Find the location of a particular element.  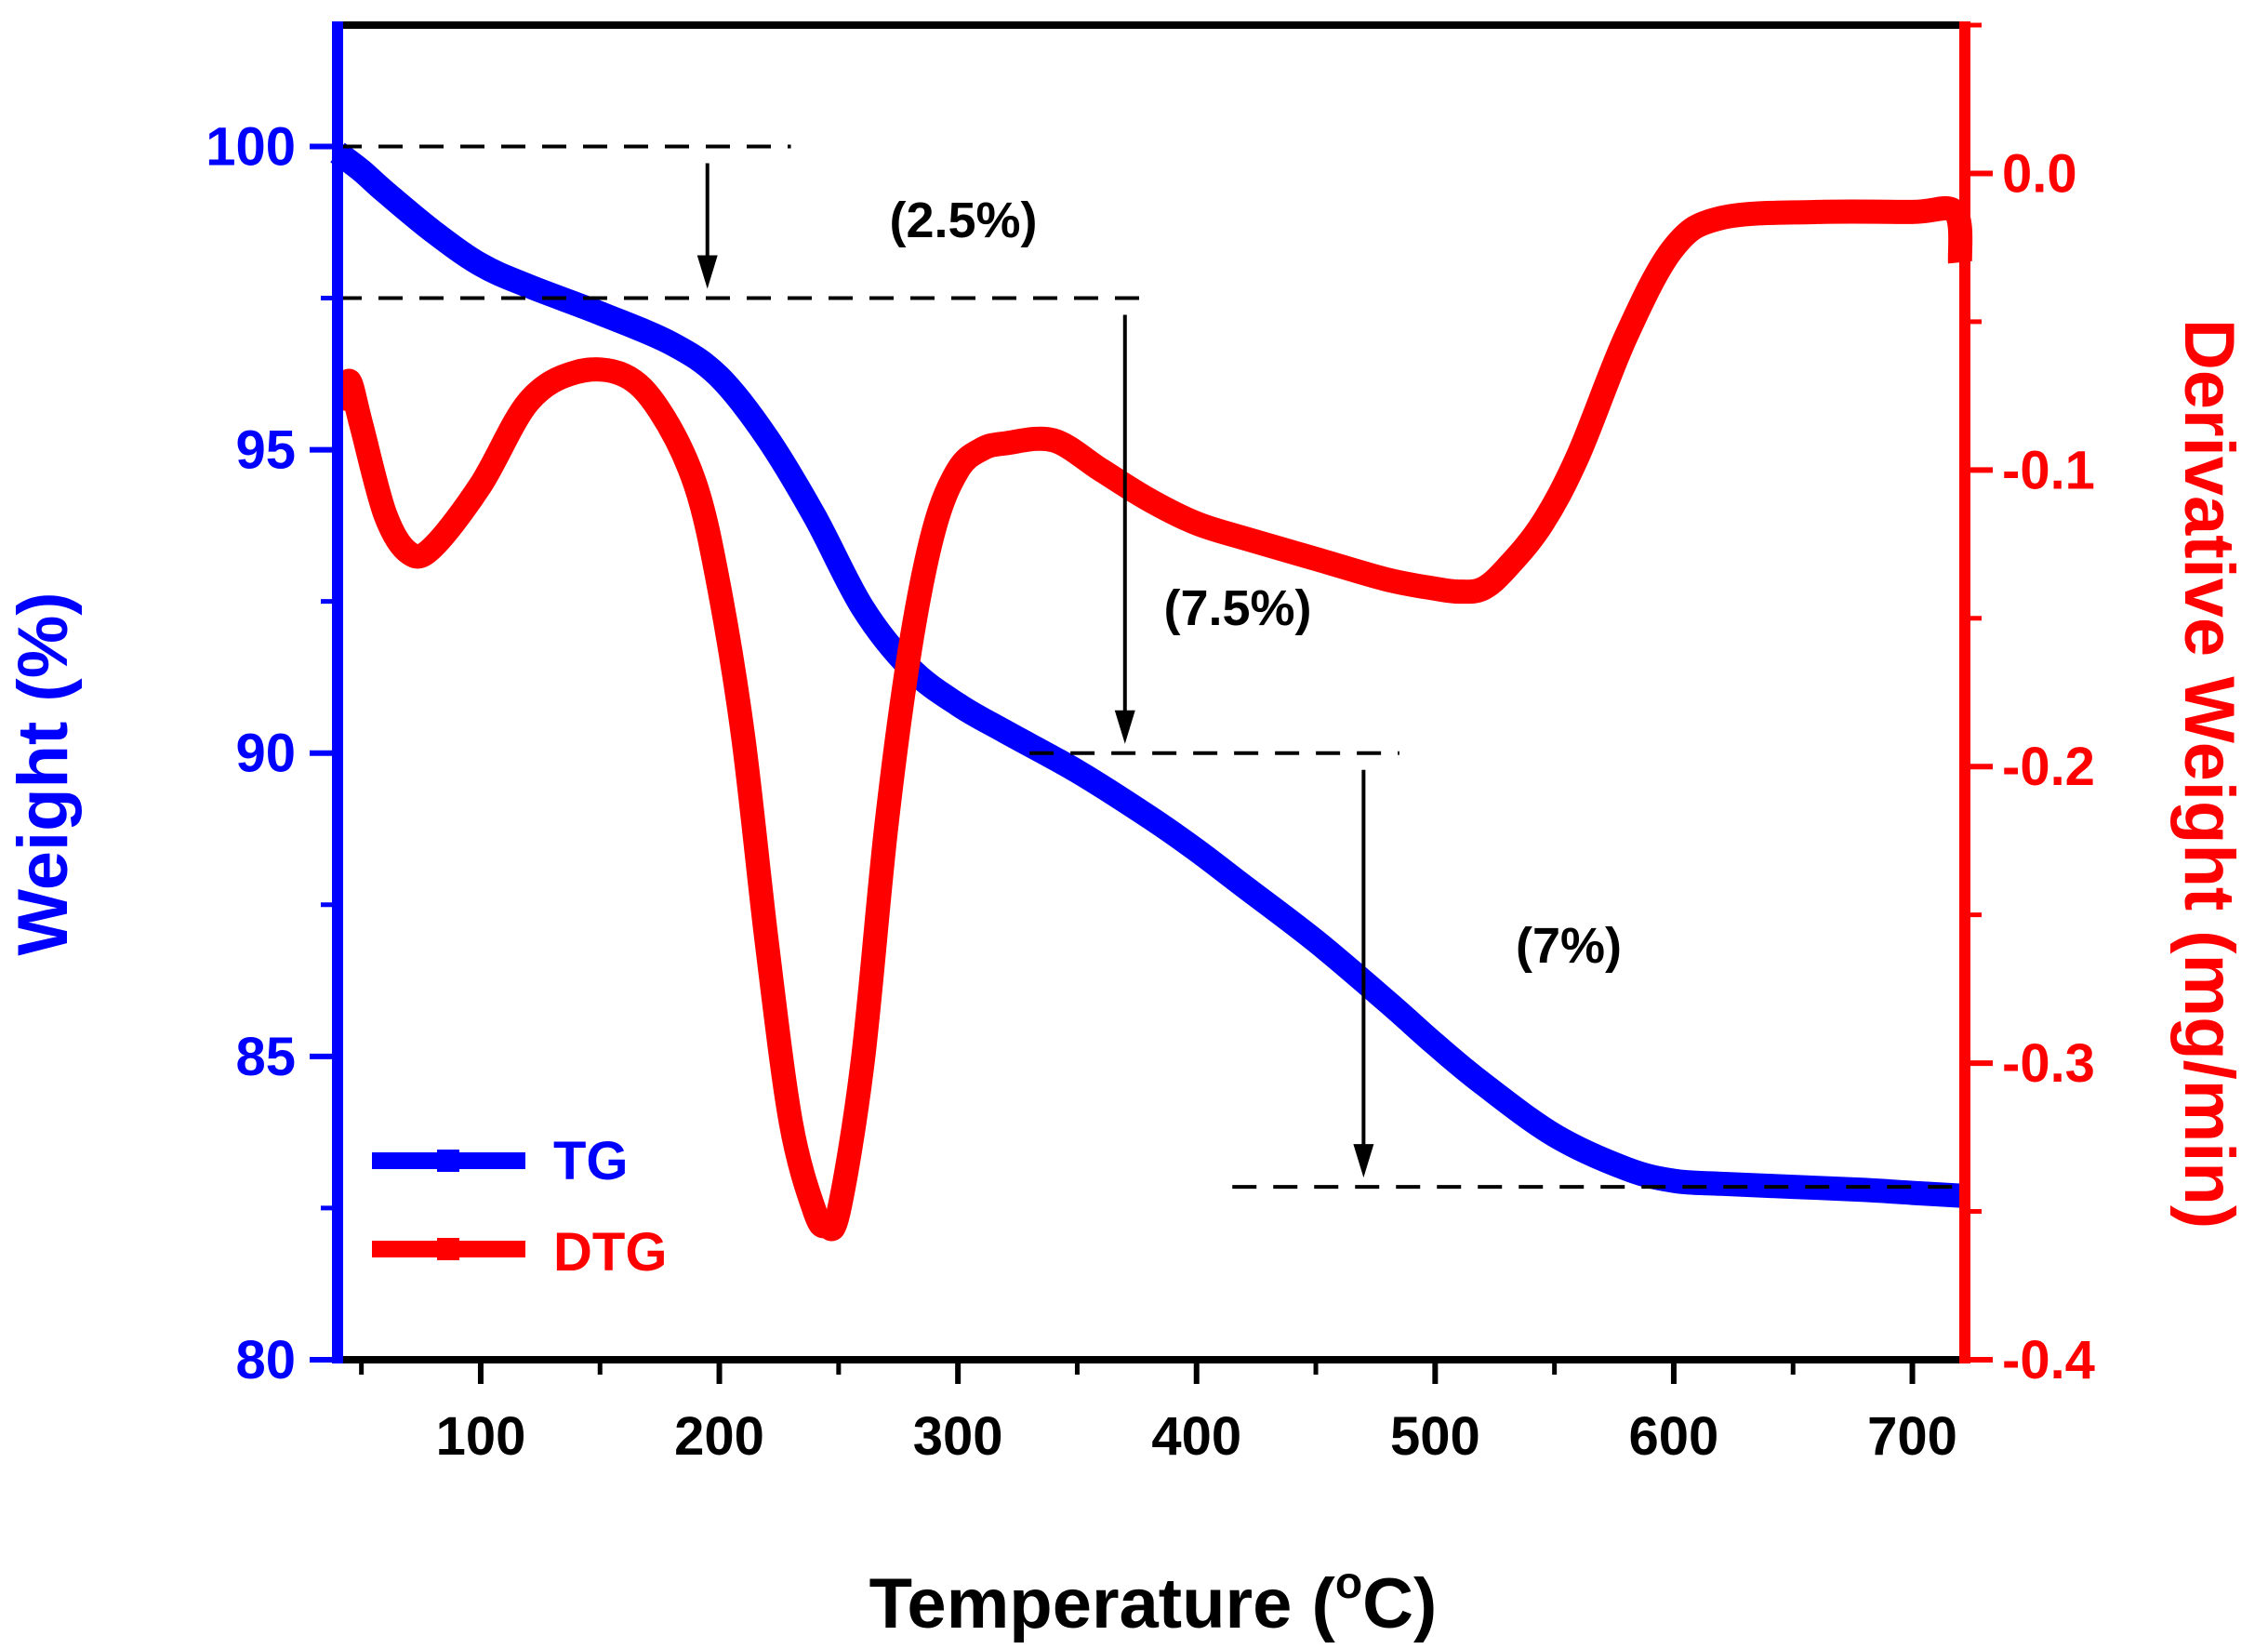

y-right-tick-label-4: 0.0 is located at coordinates (2039, 173).